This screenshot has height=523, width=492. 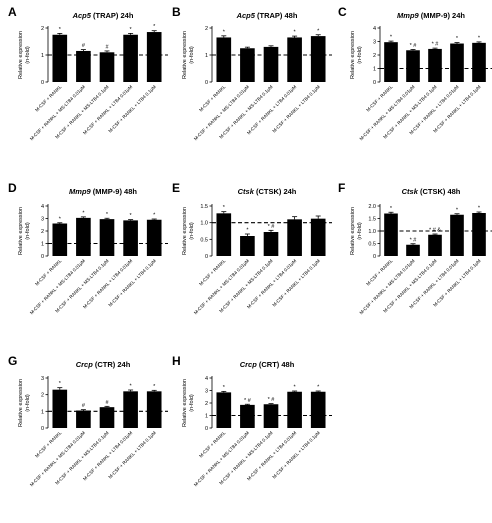 What do you see at coordinates (204, 224) in the screenshot?
I see `y-tick-label: 1.0` at bounding box center [204, 224].